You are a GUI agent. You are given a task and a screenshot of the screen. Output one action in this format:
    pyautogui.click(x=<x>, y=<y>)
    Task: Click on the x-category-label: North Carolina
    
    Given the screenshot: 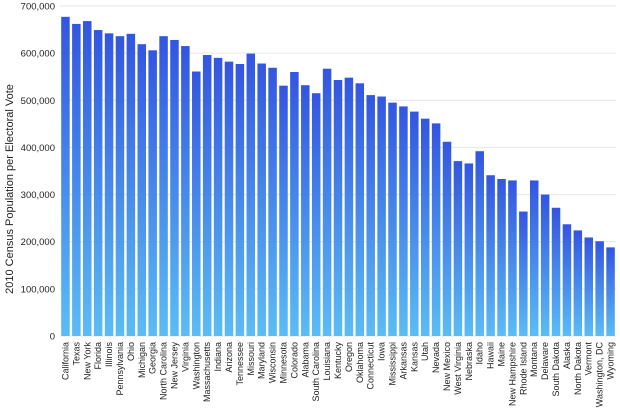 What is the action you would take?
    pyautogui.click(x=164, y=371)
    